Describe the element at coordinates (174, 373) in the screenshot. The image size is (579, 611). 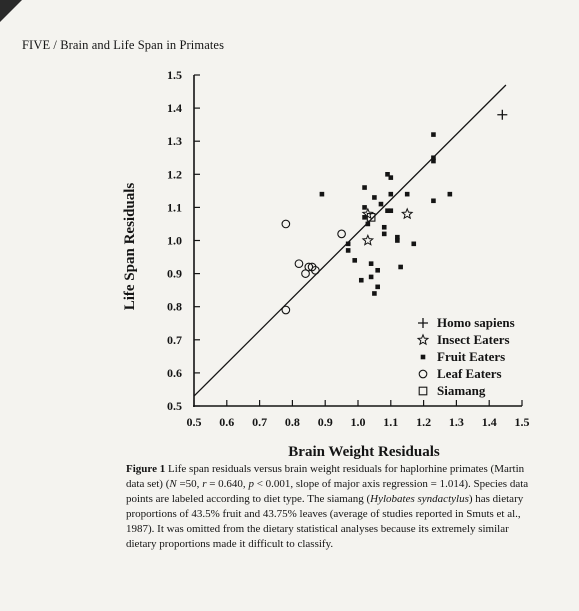
I see `y-tick-label: 0.6` at that location.